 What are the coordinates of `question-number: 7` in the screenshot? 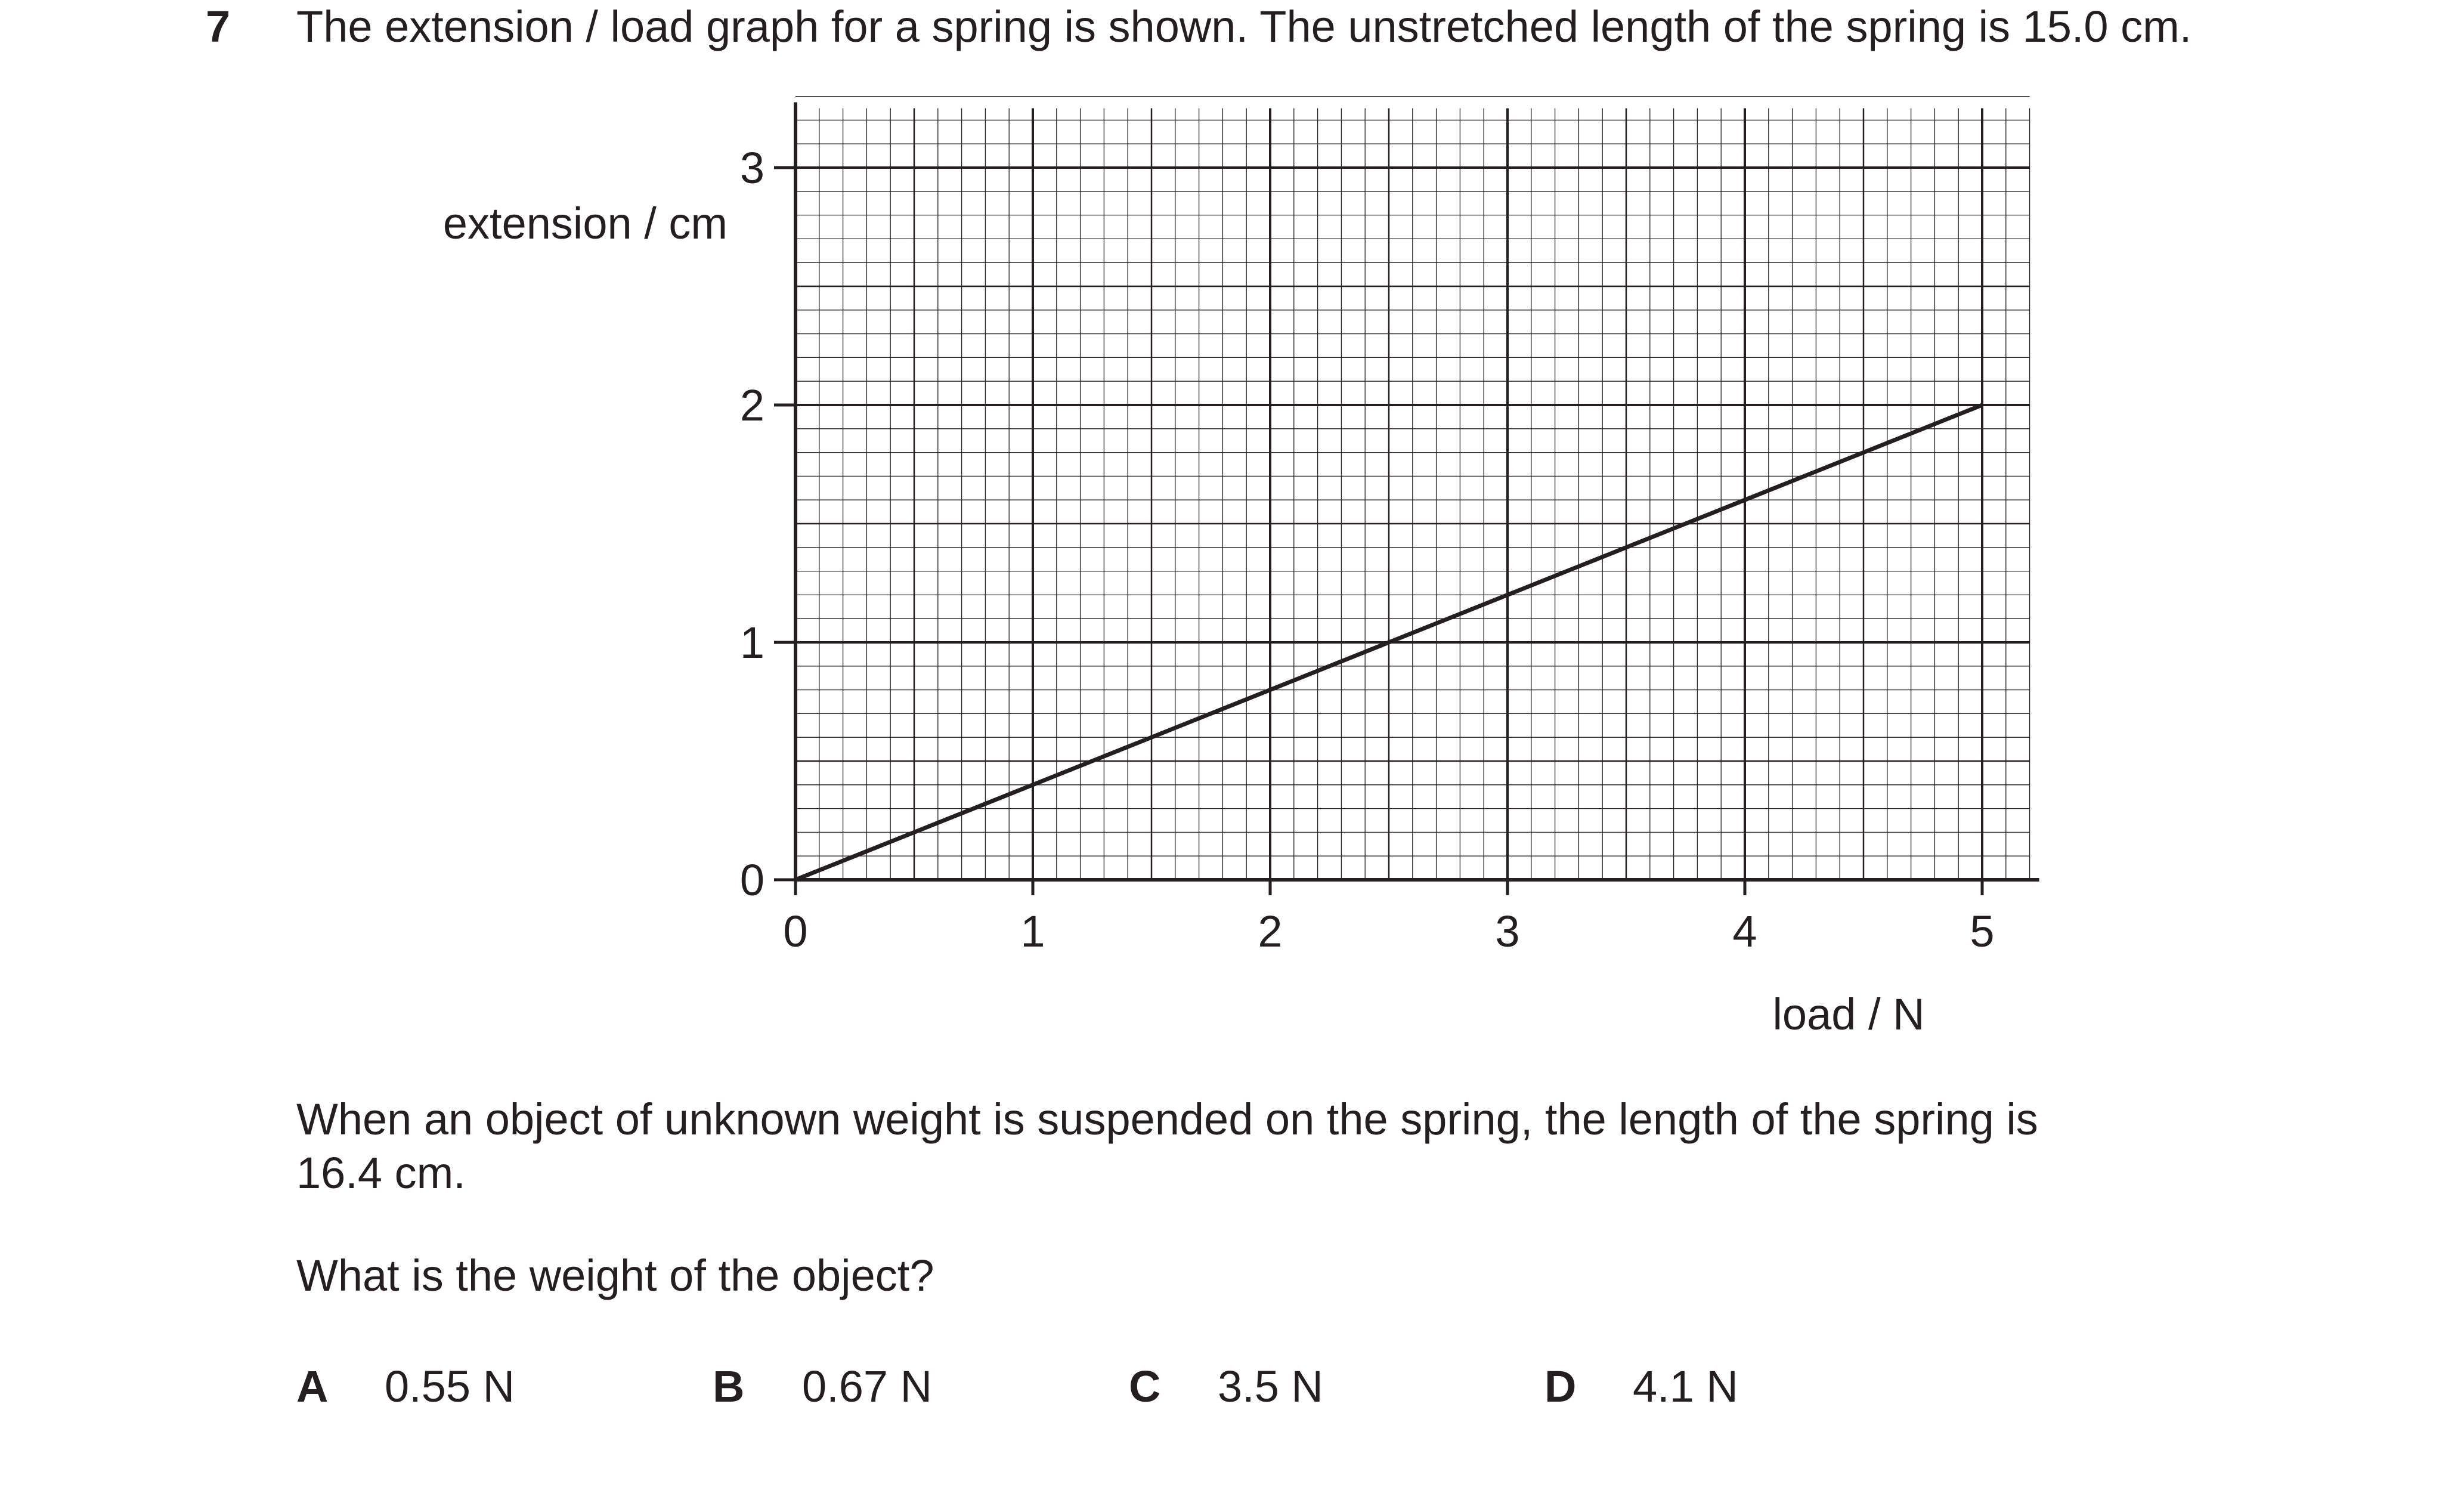 It's located at (219, 26).